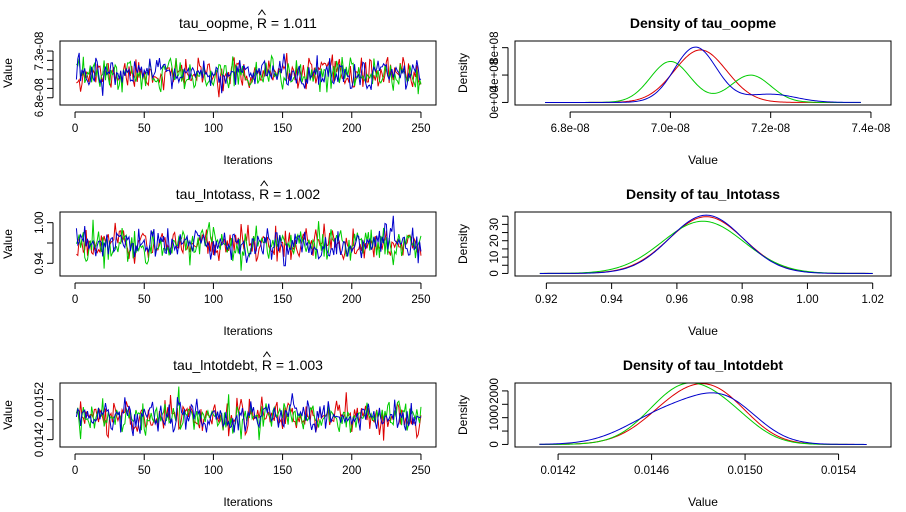  Describe the element at coordinates (557, 471) in the screenshot. I see `x-tick-label: 0.0142` at that location.